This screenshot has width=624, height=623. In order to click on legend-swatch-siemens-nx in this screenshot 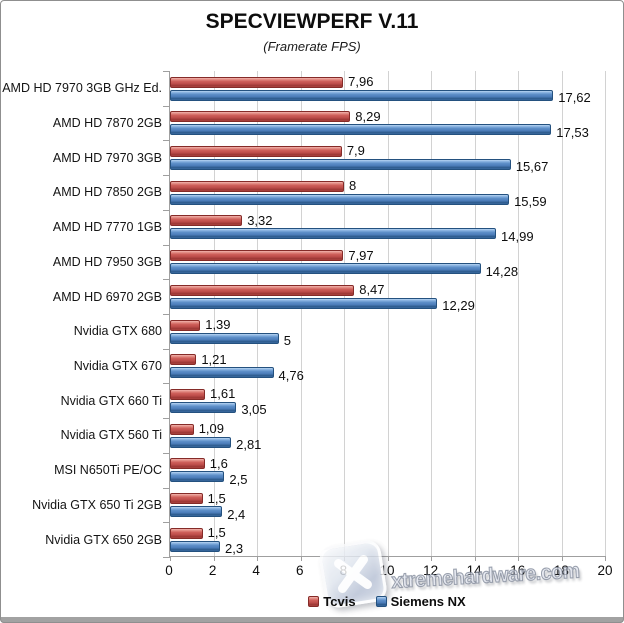, I will do `click(381, 601)`.